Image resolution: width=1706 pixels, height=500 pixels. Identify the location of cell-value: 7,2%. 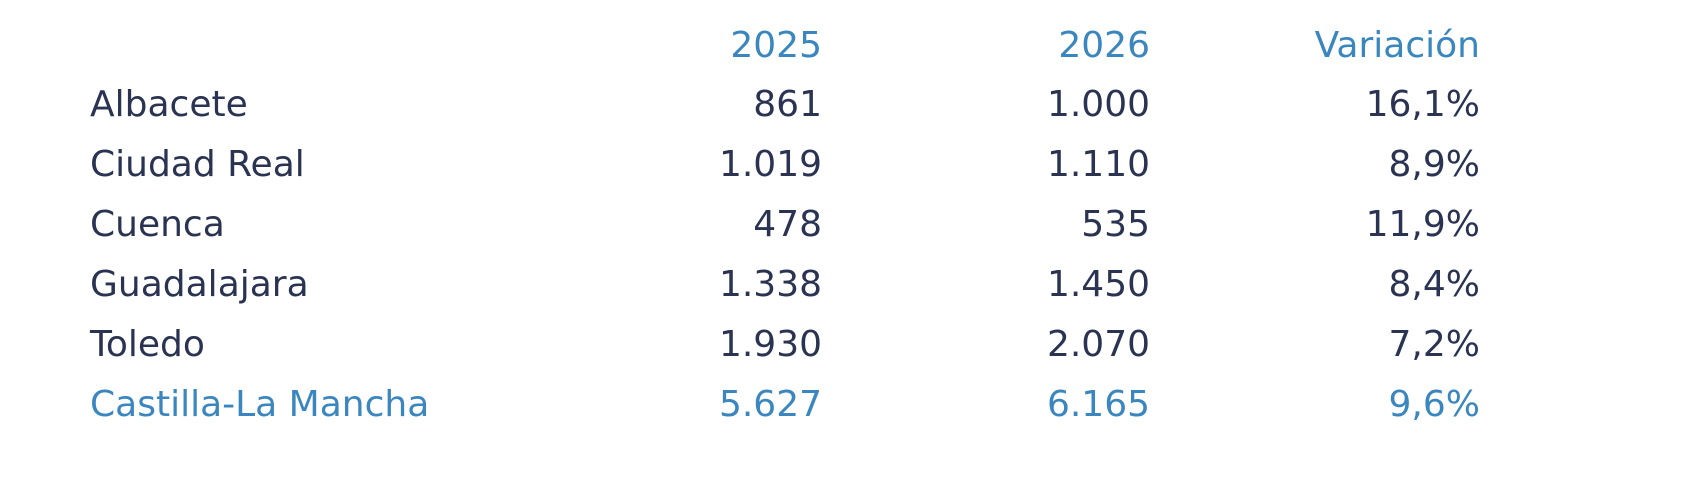
(1434, 344).